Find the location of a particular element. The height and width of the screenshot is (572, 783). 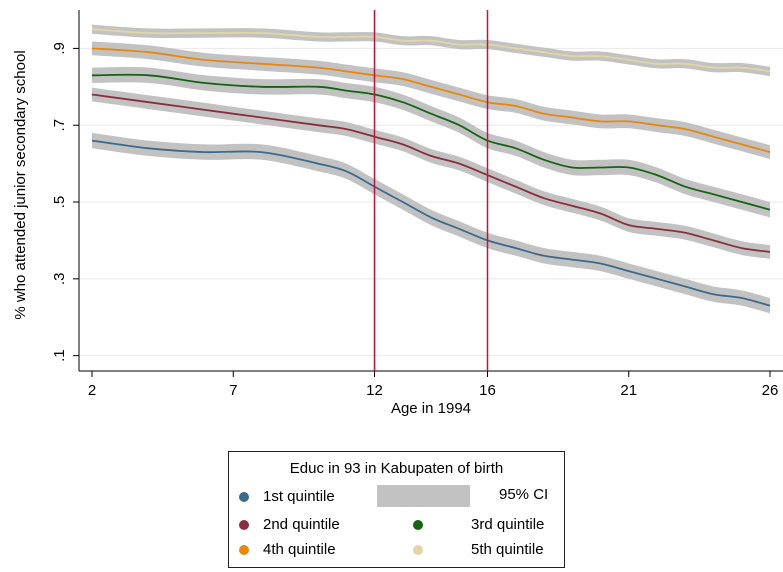

y-tick-label: .5 is located at coordinates (59, 202).